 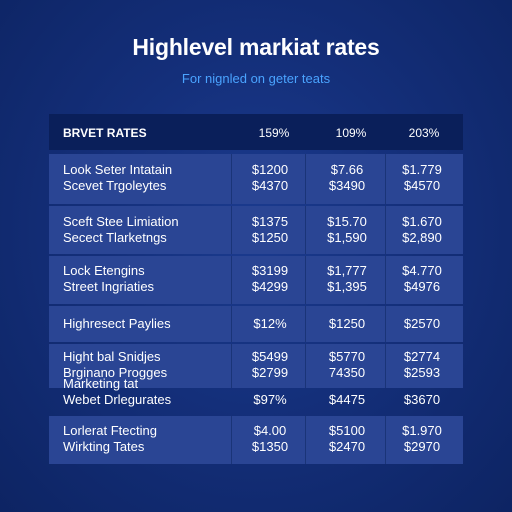 What do you see at coordinates (347, 430) in the screenshot?
I see `row-value: $5100` at bounding box center [347, 430].